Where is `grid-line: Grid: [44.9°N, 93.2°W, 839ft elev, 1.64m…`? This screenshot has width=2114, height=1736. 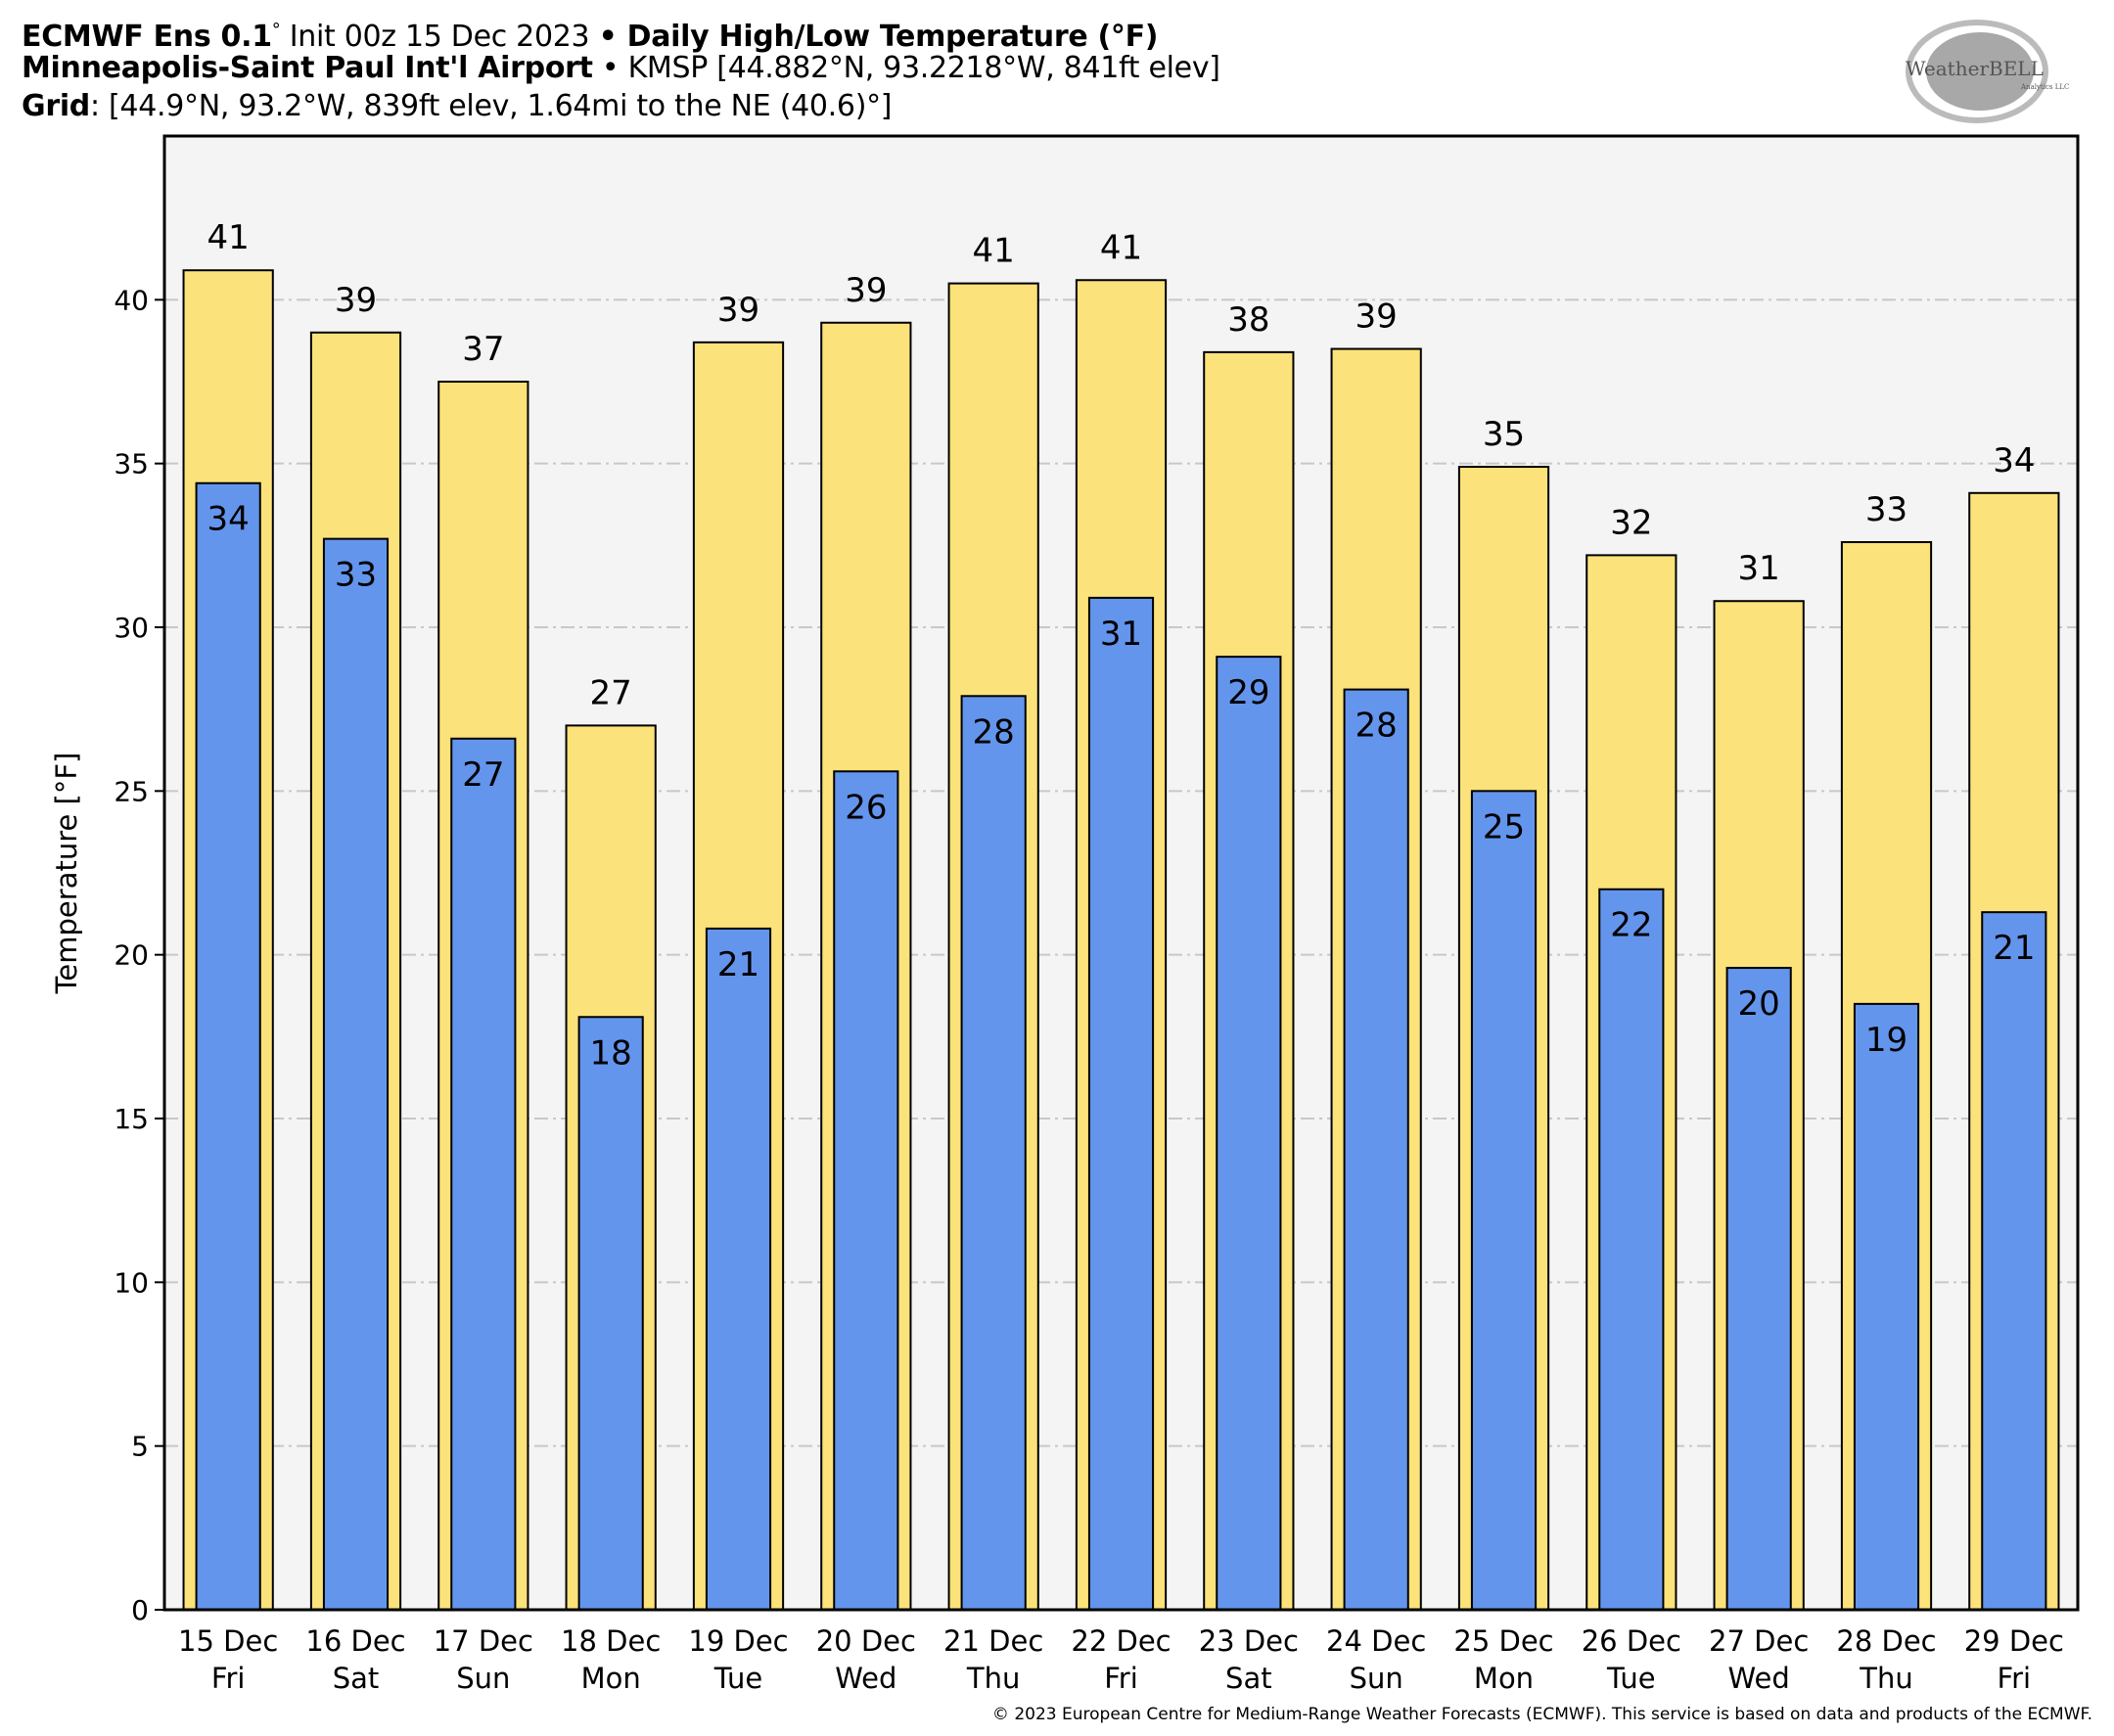 grid-line: Grid: [44.9°N, 93.2°W, 839ft elev, 1.64m… is located at coordinates (458, 106).